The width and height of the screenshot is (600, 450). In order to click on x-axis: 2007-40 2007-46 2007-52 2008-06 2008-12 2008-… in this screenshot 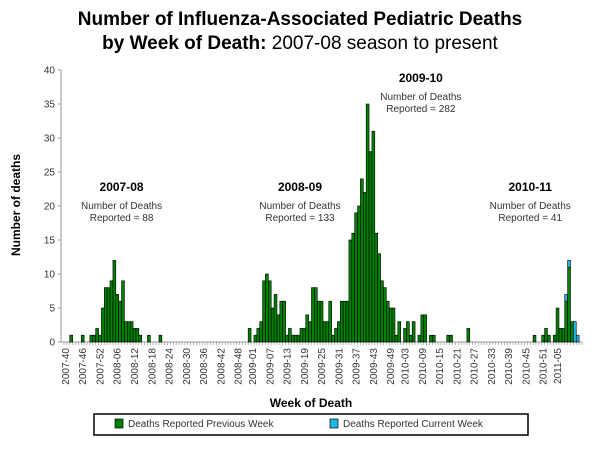, I will do `click(322, 363)`.